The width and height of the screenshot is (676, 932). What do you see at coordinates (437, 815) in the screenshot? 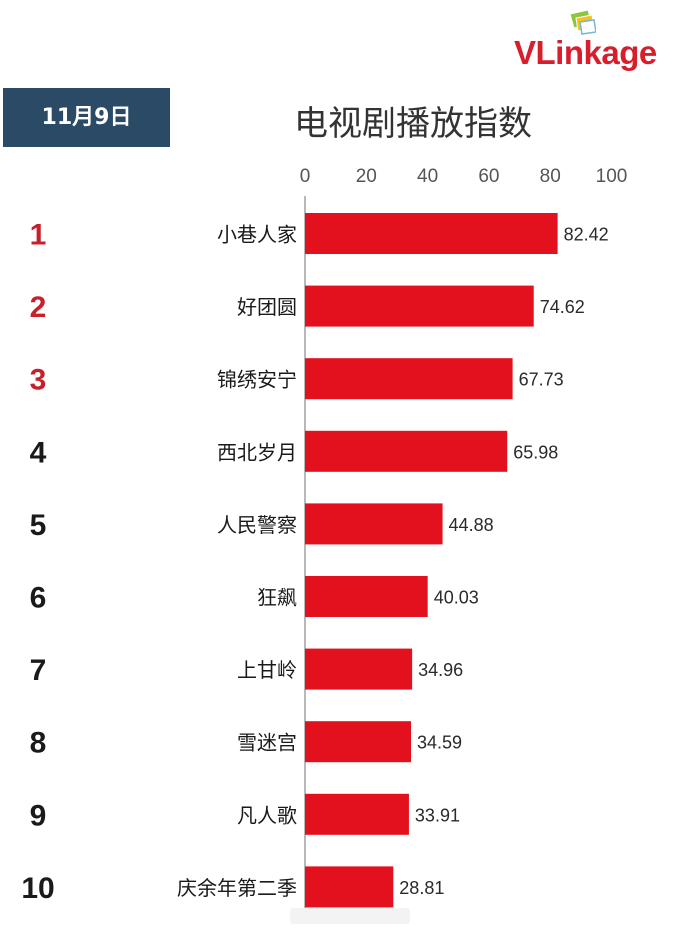
I see `value-label: 33.91` at bounding box center [437, 815].